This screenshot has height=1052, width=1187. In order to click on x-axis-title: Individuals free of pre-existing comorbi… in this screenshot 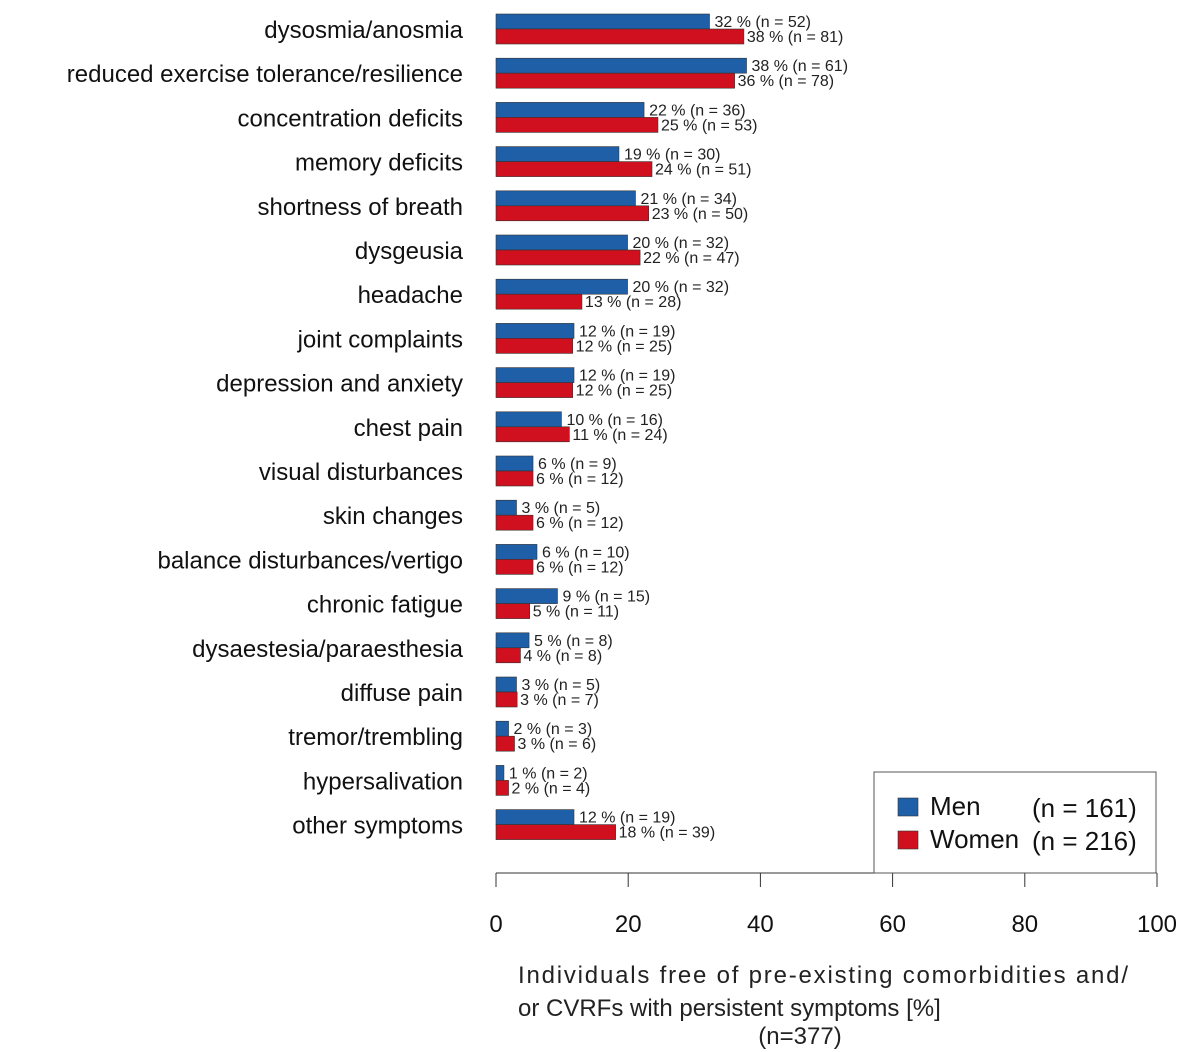, I will do `click(823, 1006)`.